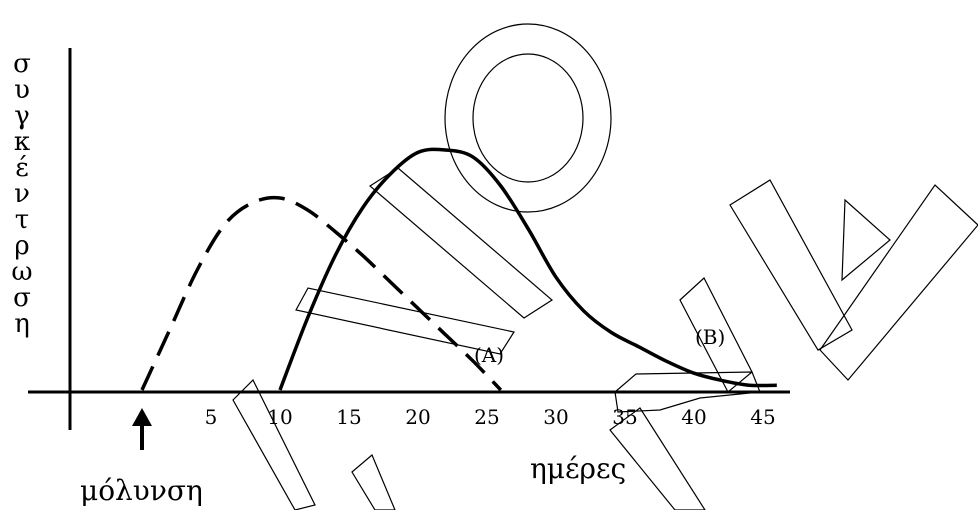 This screenshot has height=510, width=978. I want to click on x-axis-label: ημέρες, so click(578, 468).